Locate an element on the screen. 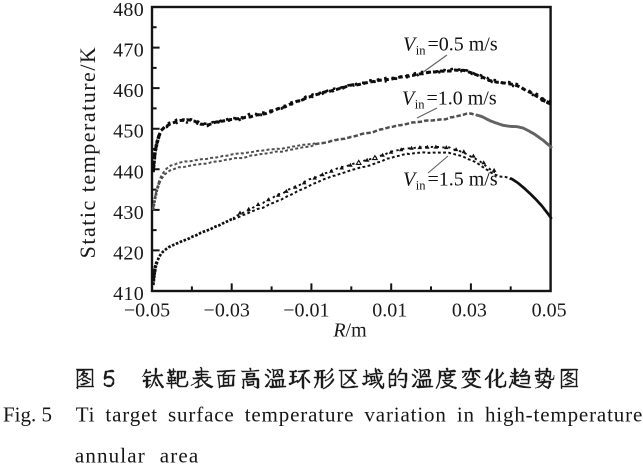 Image resolution: width=643 pixels, height=471 pixels. svg-text: 0.05 is located at coordinates (549, 311).